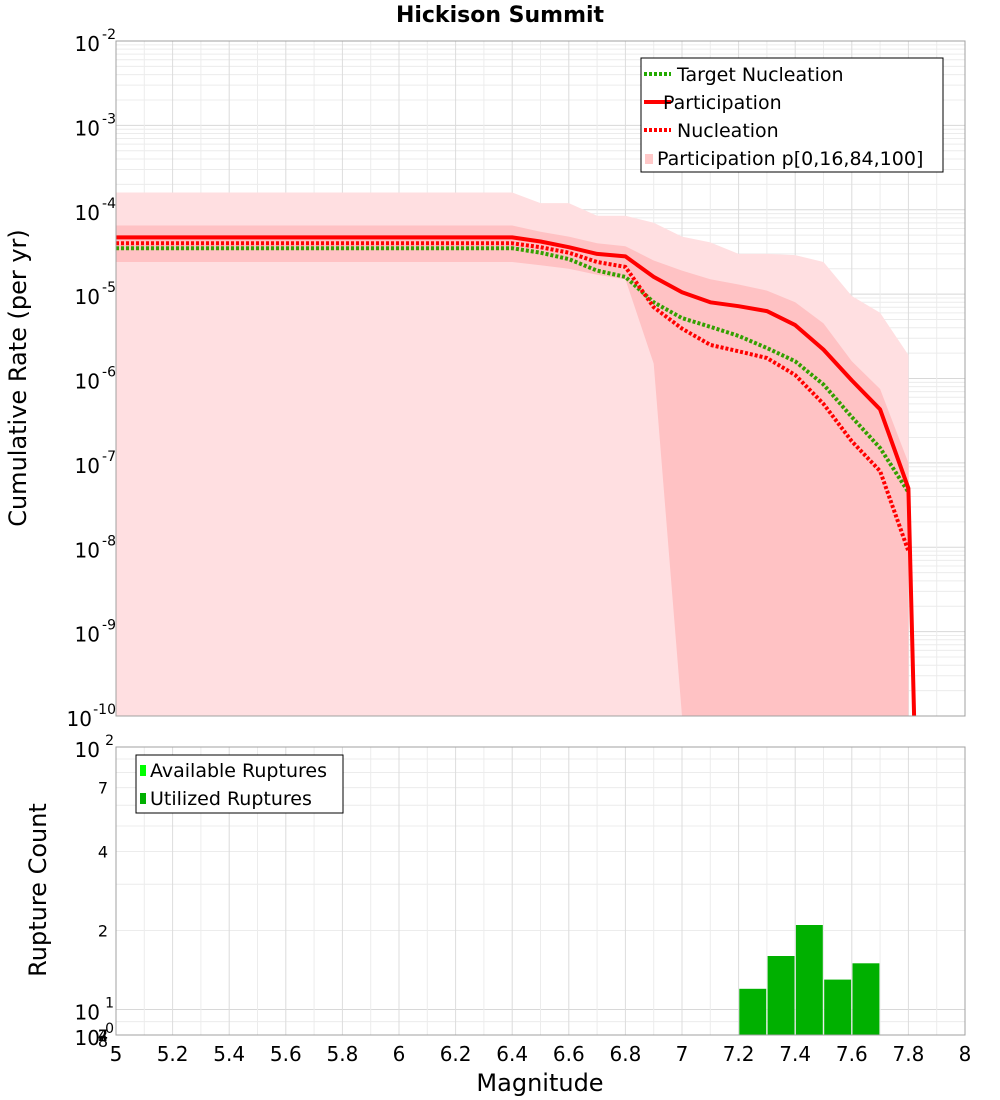  Describe the element at coordinates (569, 1054) in the screenshot. I see `x-tick-label: 6.6` at that location.